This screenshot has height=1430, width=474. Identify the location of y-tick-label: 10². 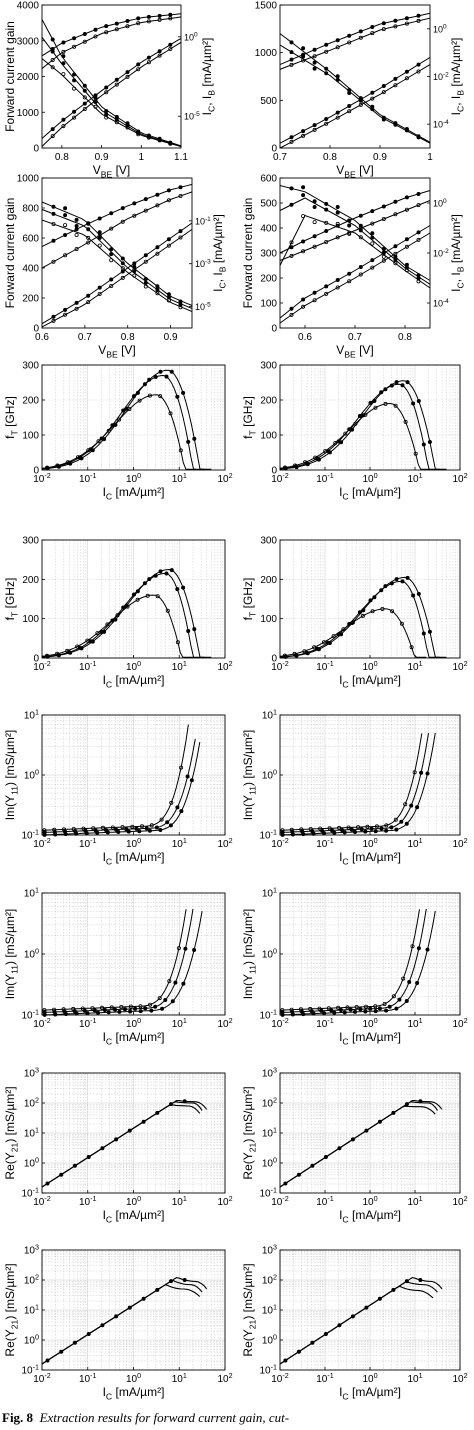
(269, 1280).